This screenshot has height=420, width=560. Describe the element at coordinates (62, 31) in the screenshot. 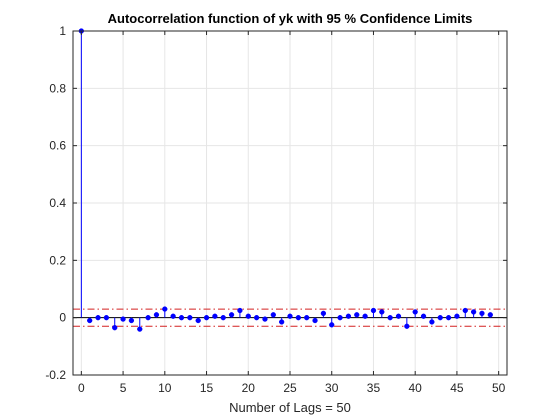

I see `y-tick-label: 1` at that location.